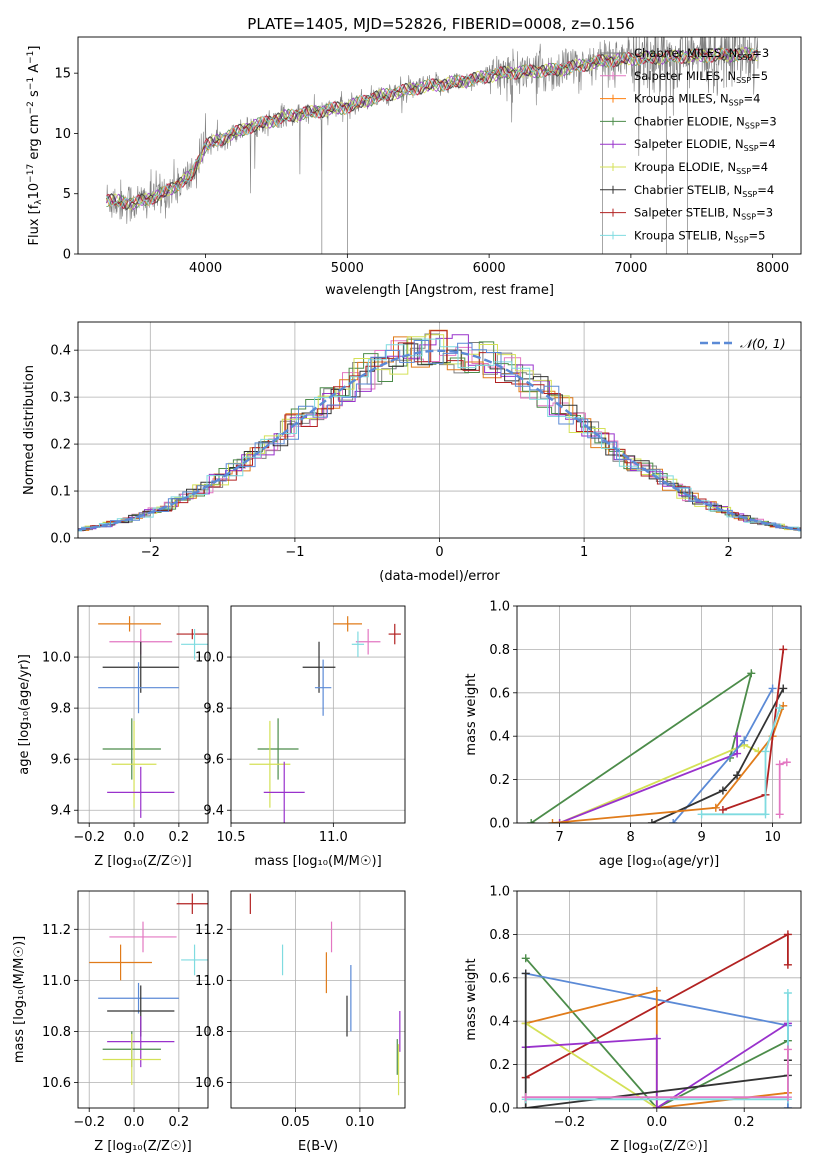  What do you see at coordinates (34, 224) in the screenshot?
I see `y-axis-label-part: Flux [f` at bounding box center [34, 224].